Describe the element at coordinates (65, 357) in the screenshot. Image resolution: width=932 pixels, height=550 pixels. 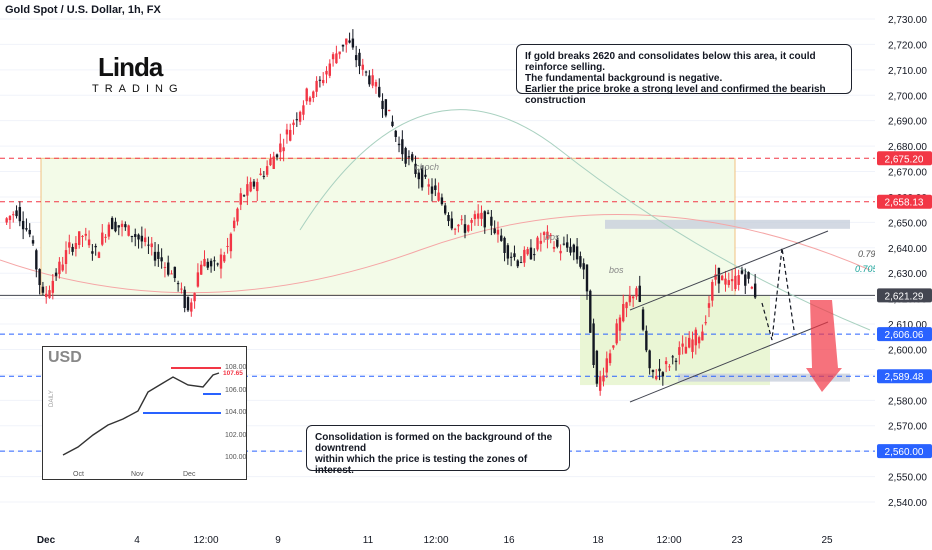
I see `inset-title: USD` at that location.